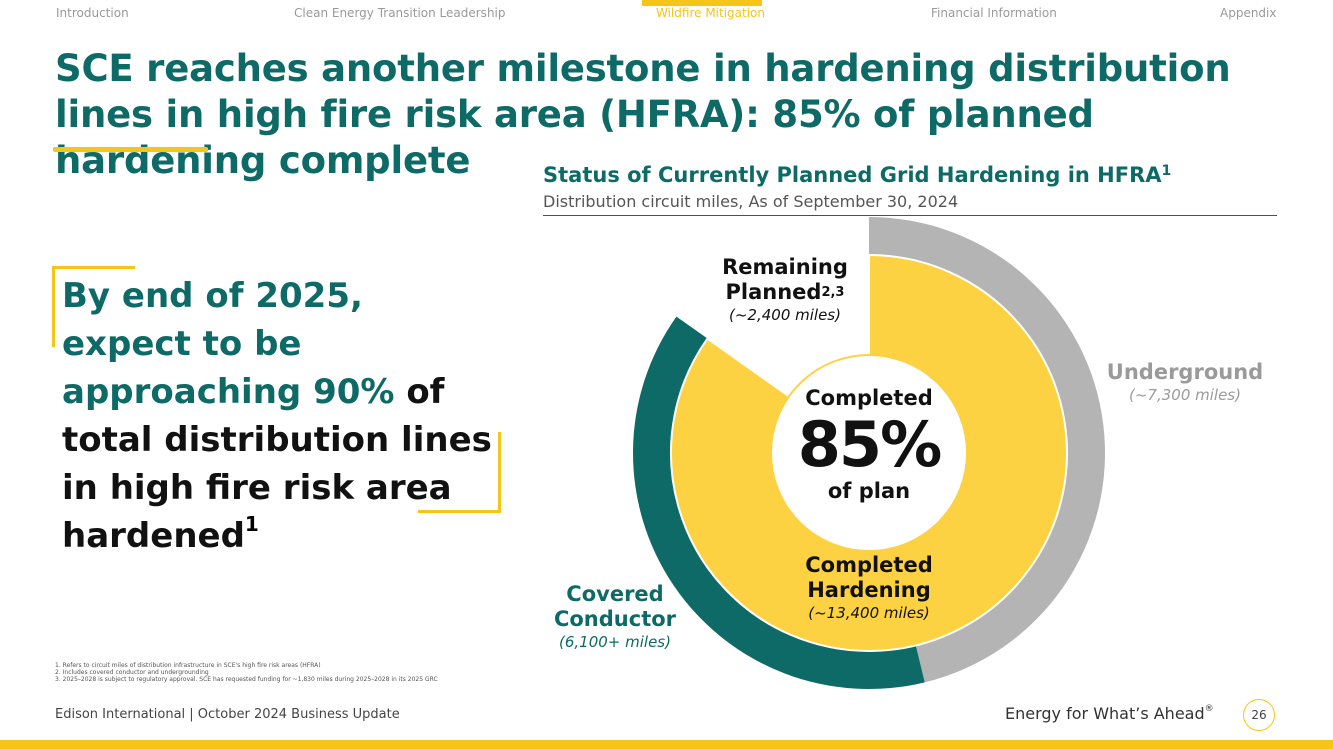  I want to click on callout-bracket-top-left, so click(93, 306).